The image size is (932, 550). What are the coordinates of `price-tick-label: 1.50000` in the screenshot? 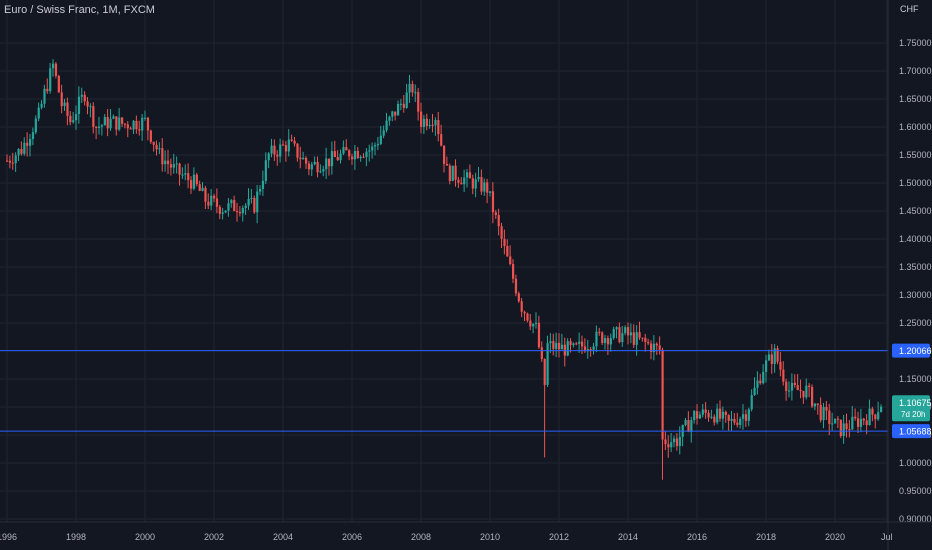 It's located at (915, 183).